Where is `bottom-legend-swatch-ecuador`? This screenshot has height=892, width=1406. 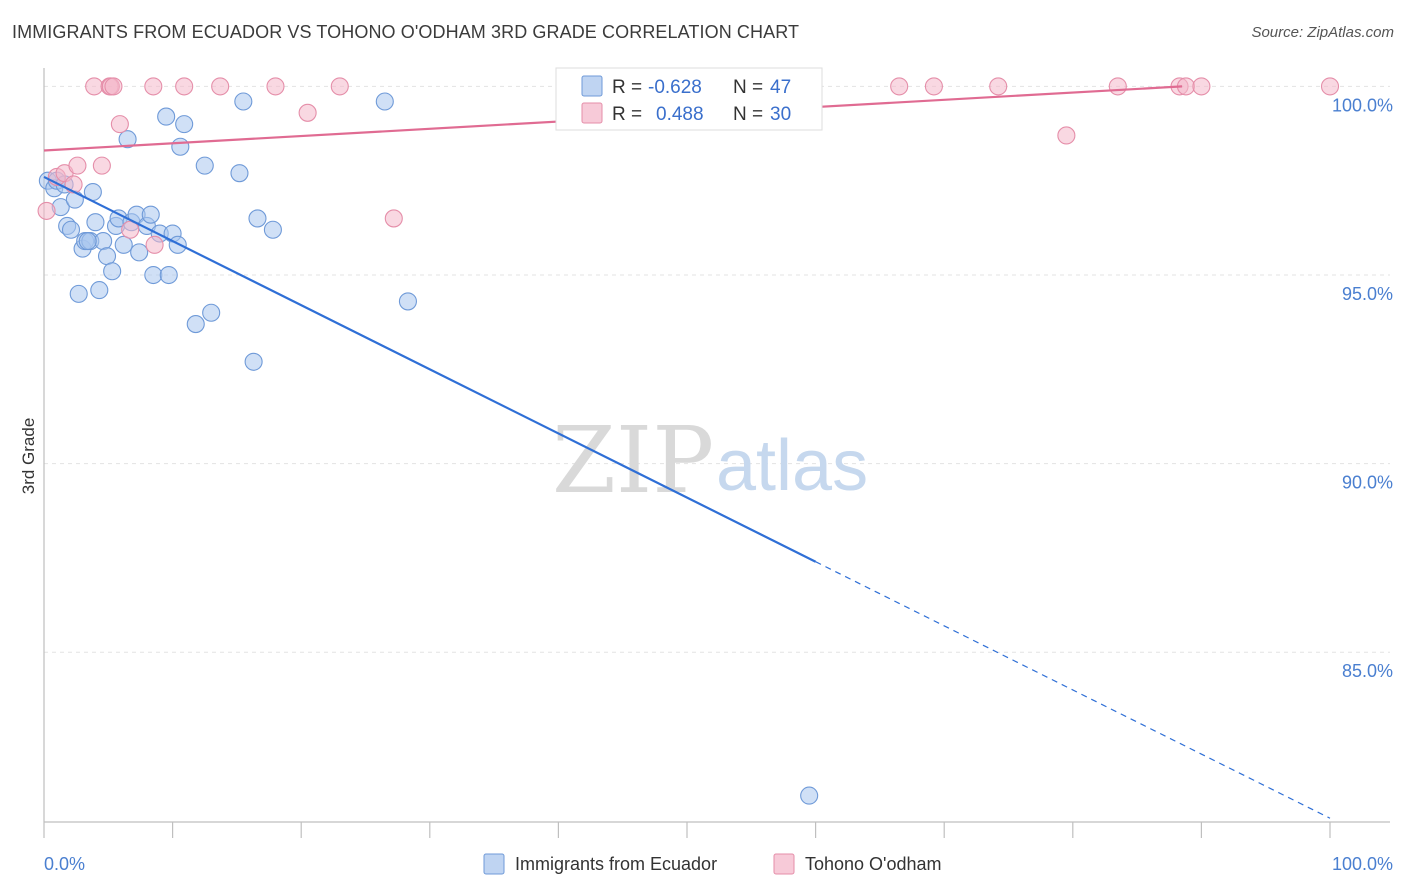
bottom-legend-swatch-ecuador is located at coordinates (494, 864).